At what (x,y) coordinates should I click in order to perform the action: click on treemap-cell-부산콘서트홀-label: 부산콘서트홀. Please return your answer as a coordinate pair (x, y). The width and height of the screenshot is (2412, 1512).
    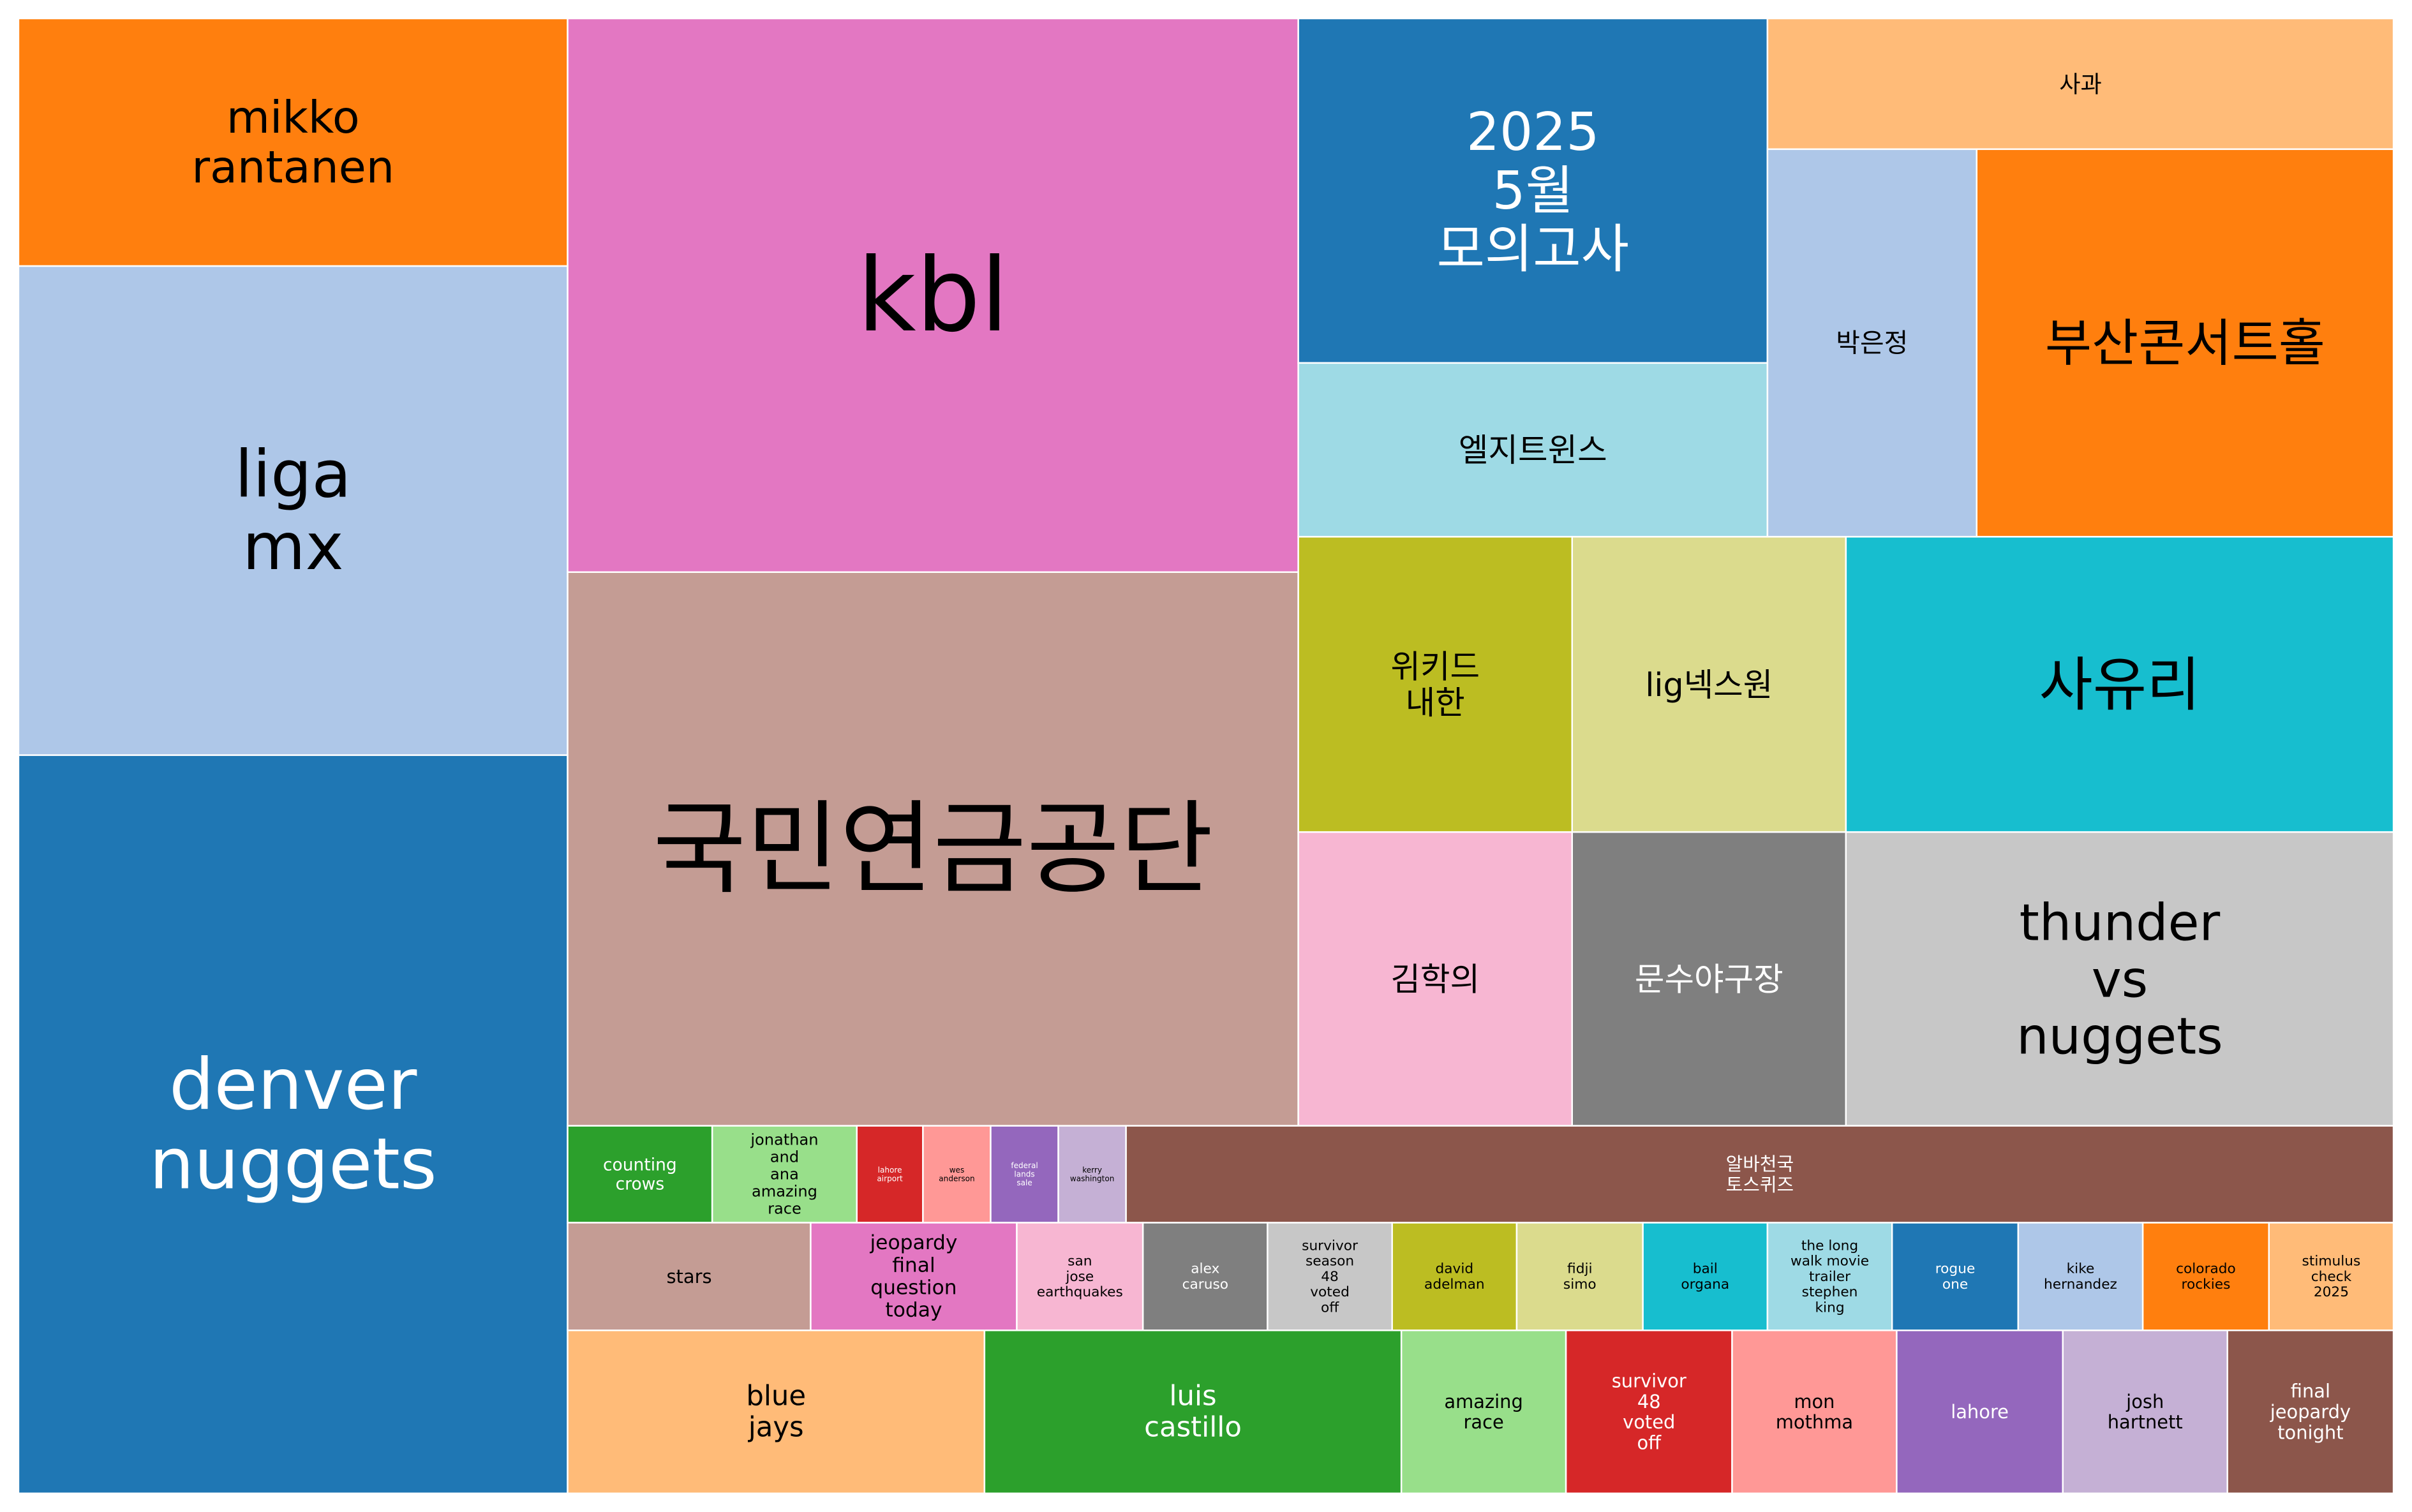
    Looking at the image, I should click on (2185, 343).